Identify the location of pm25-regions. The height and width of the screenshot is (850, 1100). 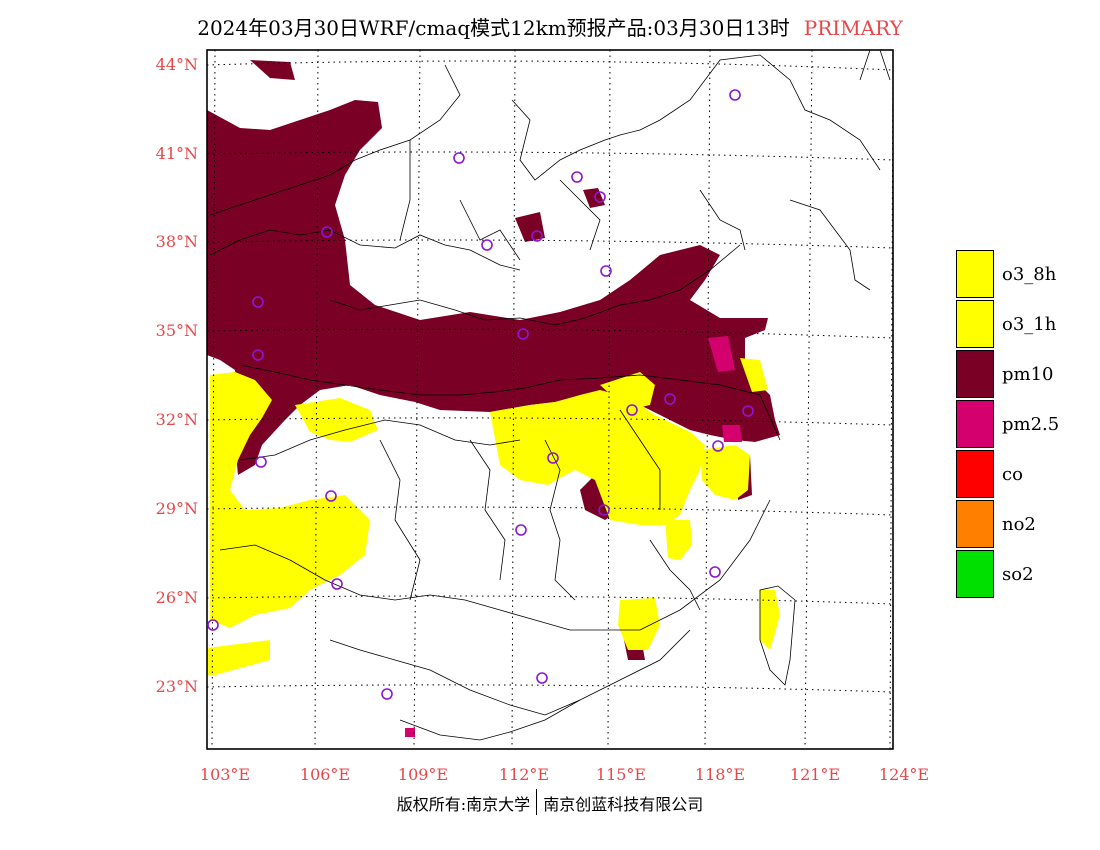
(573, 536).